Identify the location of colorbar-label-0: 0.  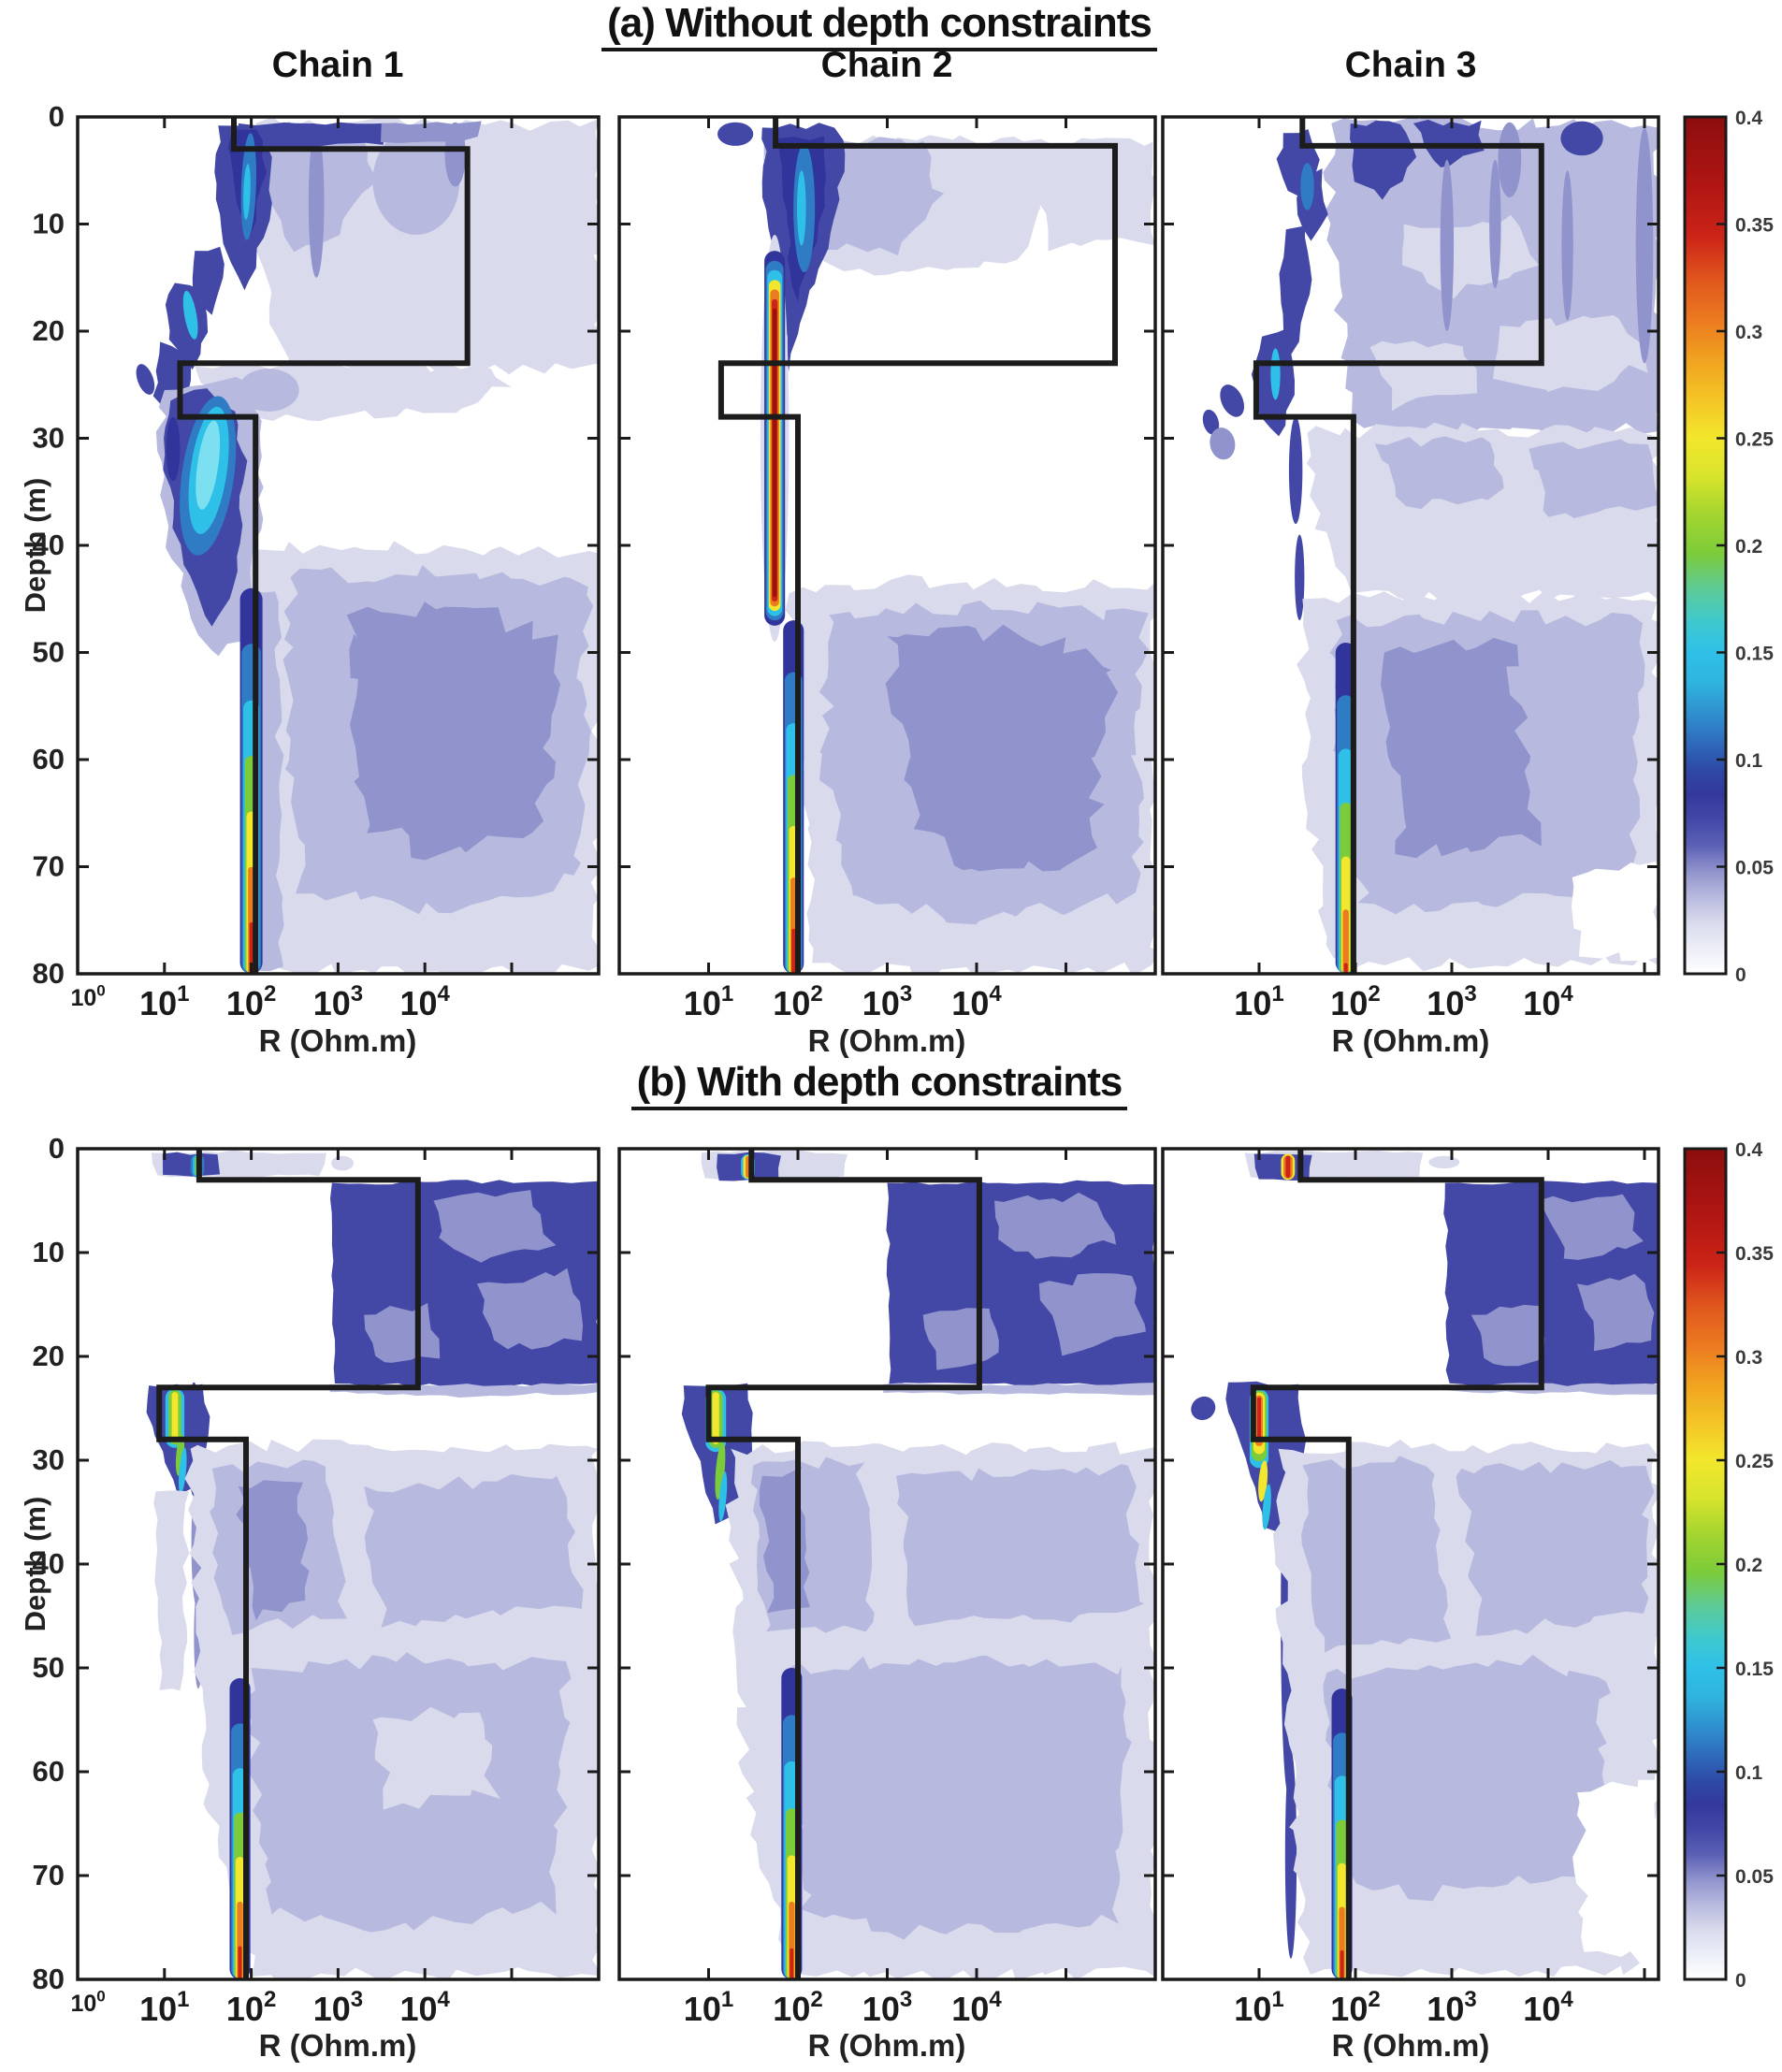
(1740, 975).